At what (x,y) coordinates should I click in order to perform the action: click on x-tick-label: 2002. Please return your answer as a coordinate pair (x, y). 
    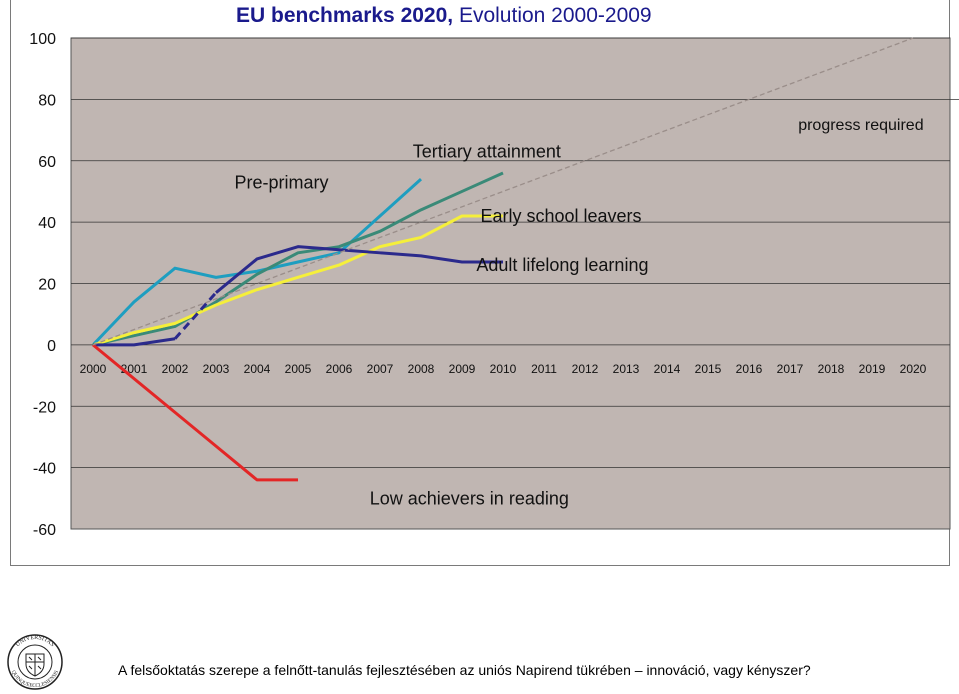
    Looking at the image, I should click on (175, 369).